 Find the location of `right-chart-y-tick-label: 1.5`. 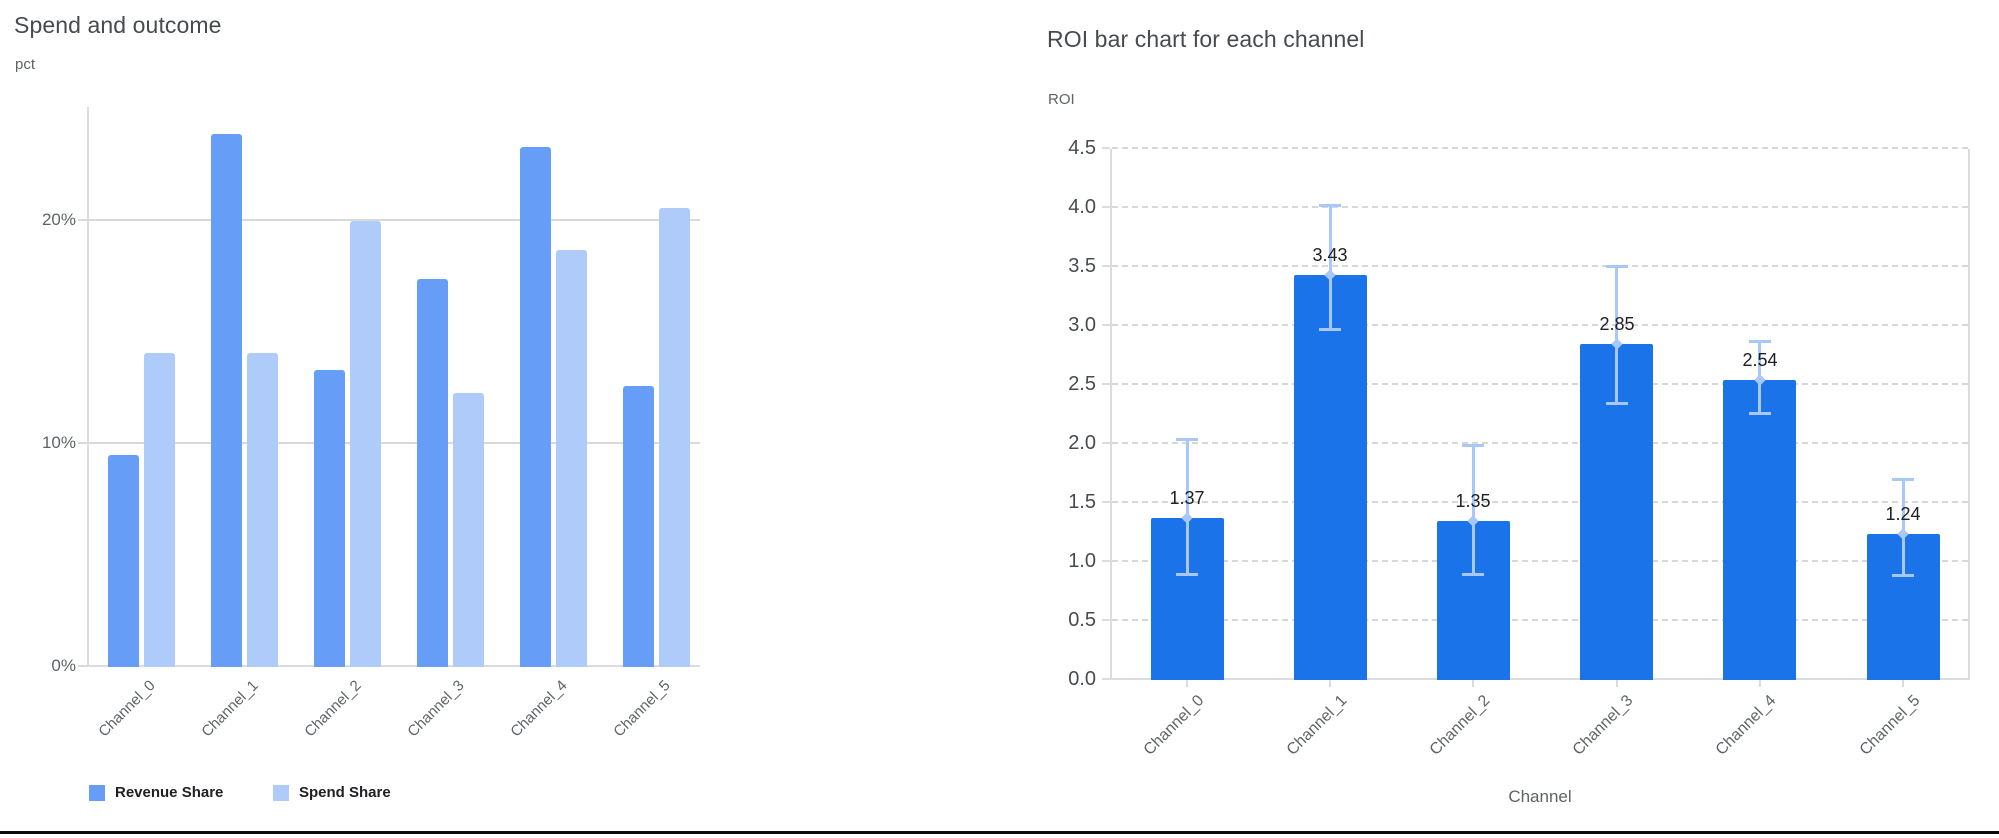

right-chart-y-tick-label: 1.5 is located at coordinates (1082, 502).